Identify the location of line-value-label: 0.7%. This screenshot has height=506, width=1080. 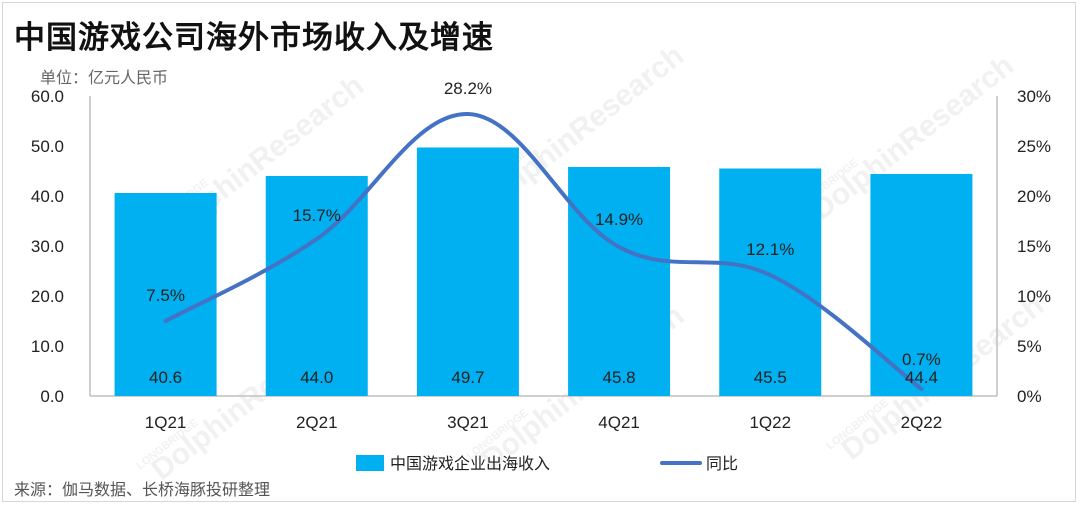
(921, 359).